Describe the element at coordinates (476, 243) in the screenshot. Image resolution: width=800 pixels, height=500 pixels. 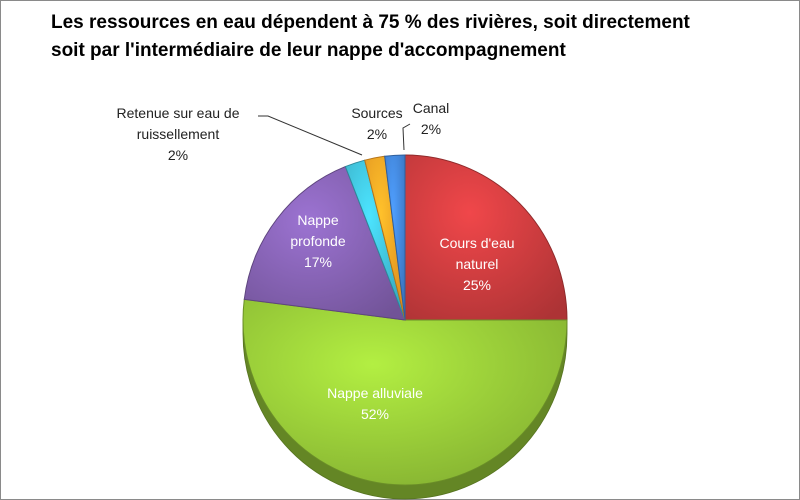
I see `slice-name-label: Cours d'eau` at that location.